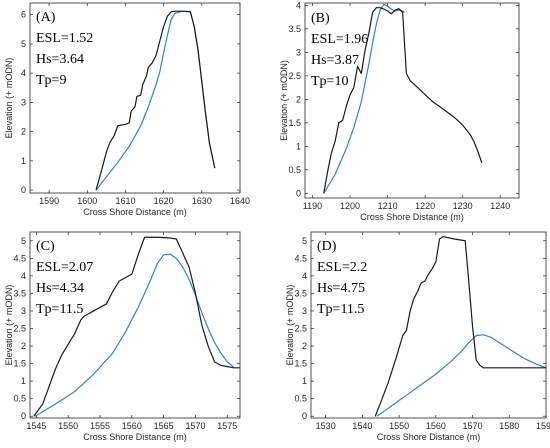 The height and width of the screenshot is (448, 550). What do you see at coordinates (320, 18) in the screenshot?
I see `panel-label: (B)` at bounding box center [320, 18].